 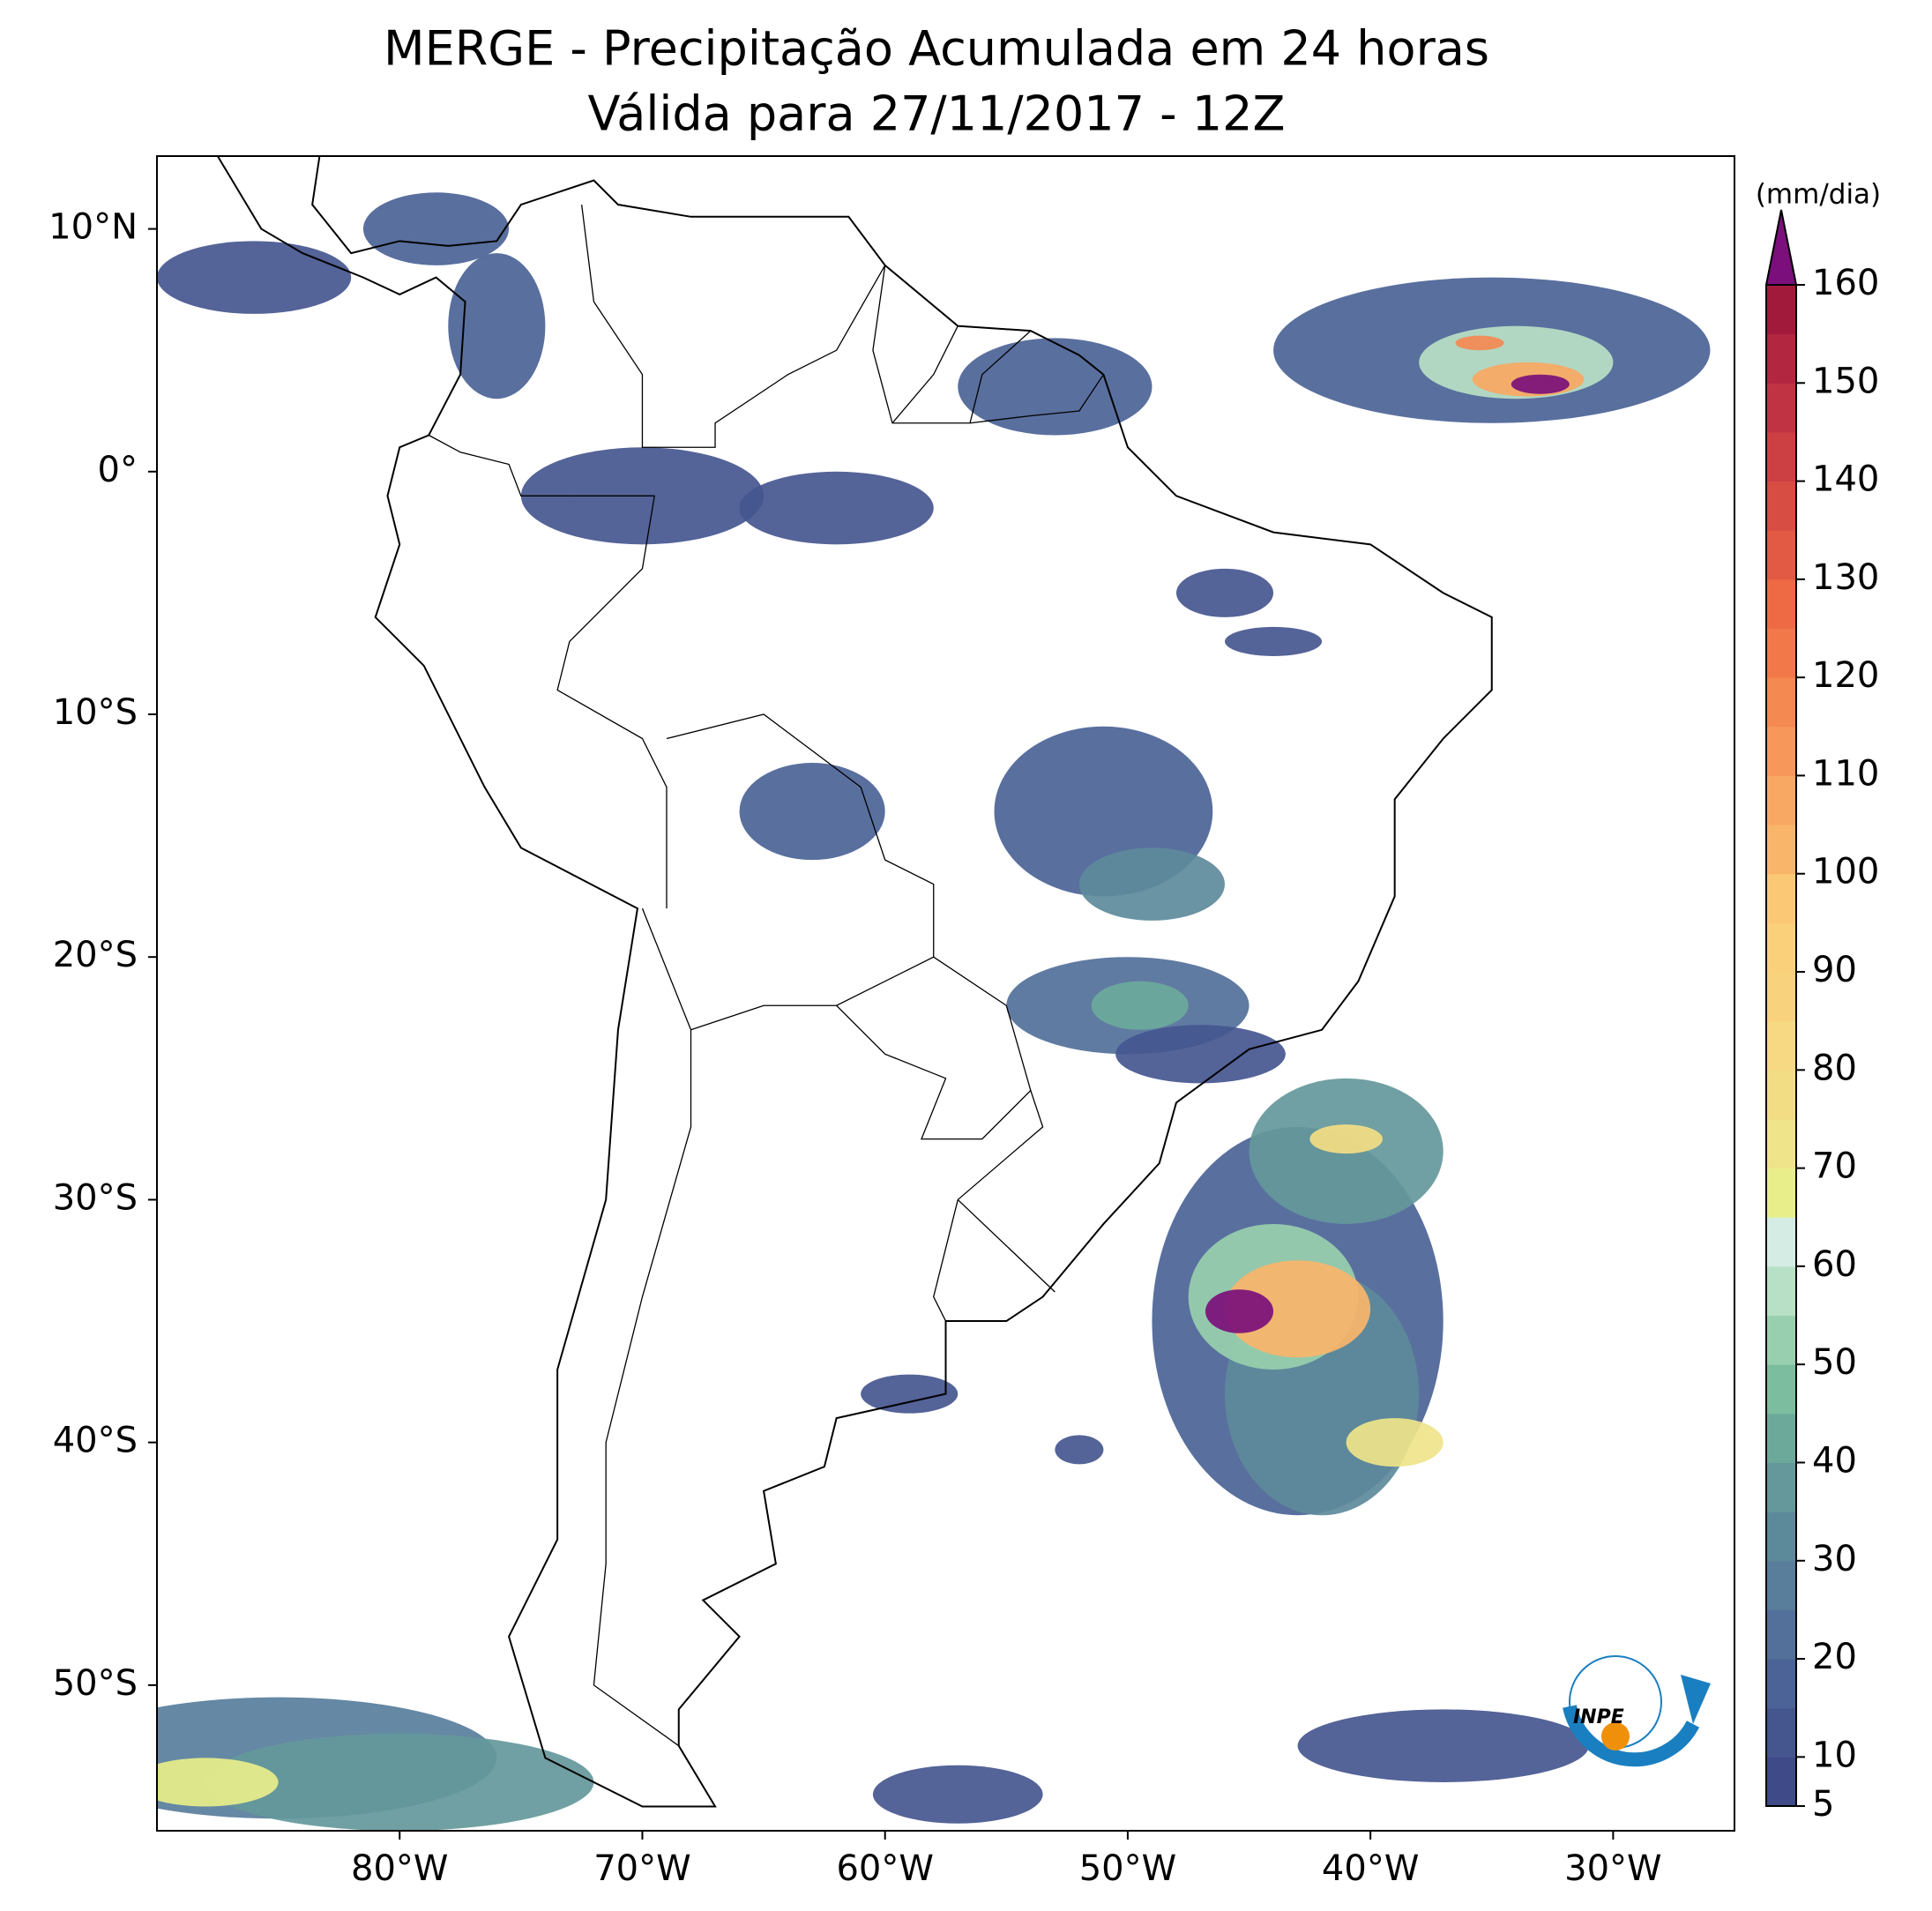 What do you see at coordinates (1834, 1461) in the screenshot?
I see `colorbar-tick-label: 40` at bounding box center [1834, 1461].